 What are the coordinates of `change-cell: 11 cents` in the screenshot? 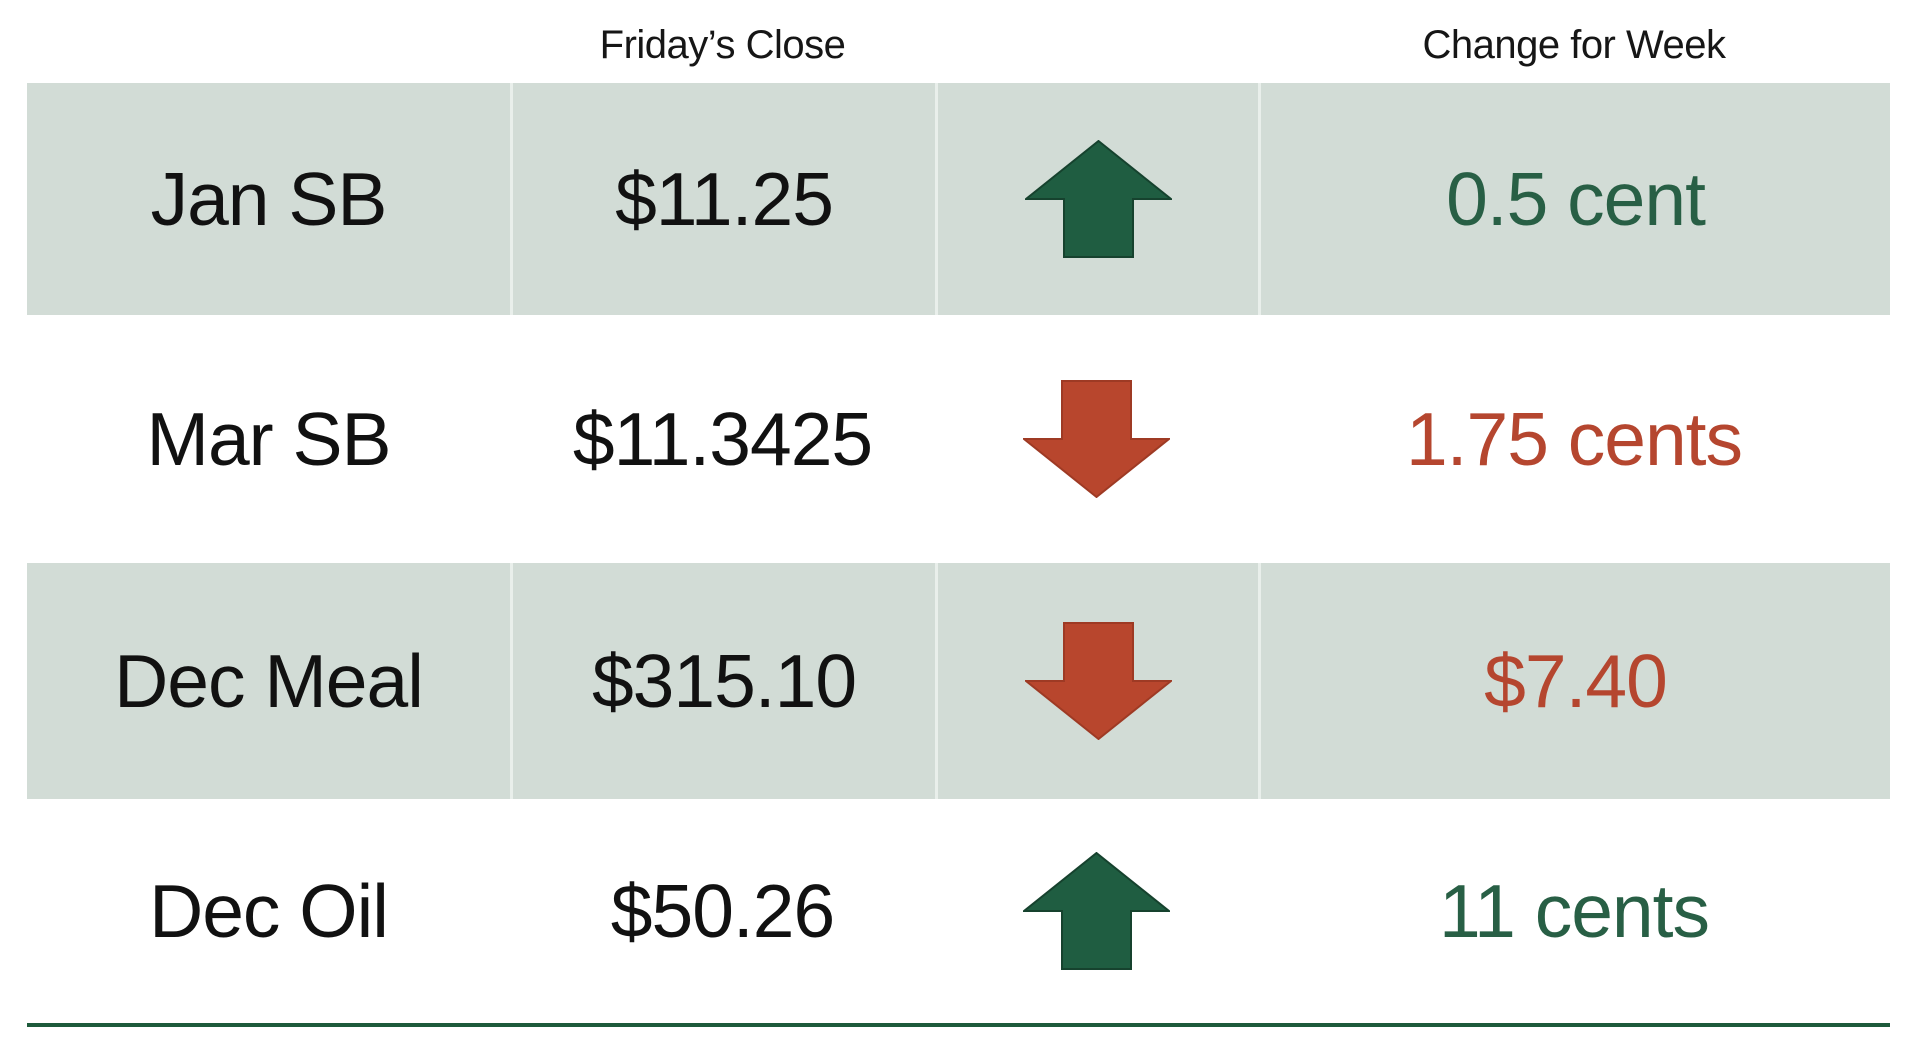 It's located at (1574, 911).